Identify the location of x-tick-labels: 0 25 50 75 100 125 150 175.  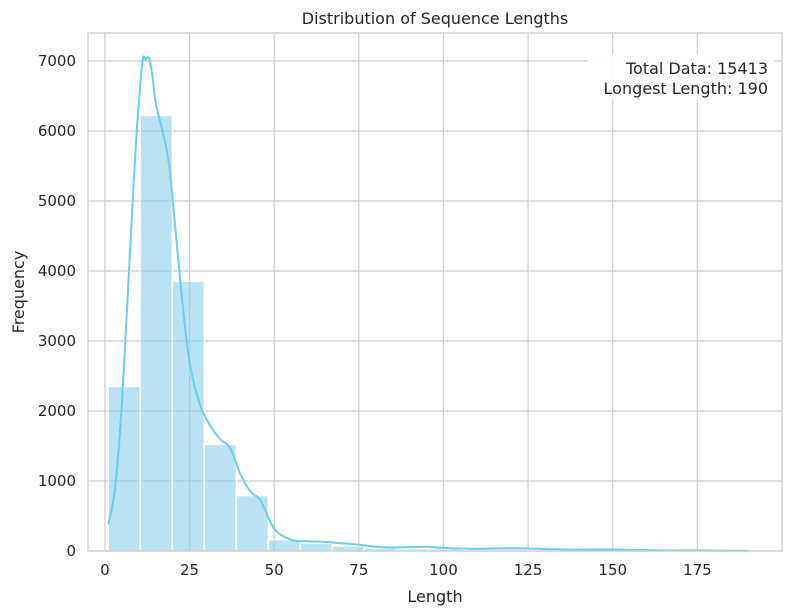
(406, 570).